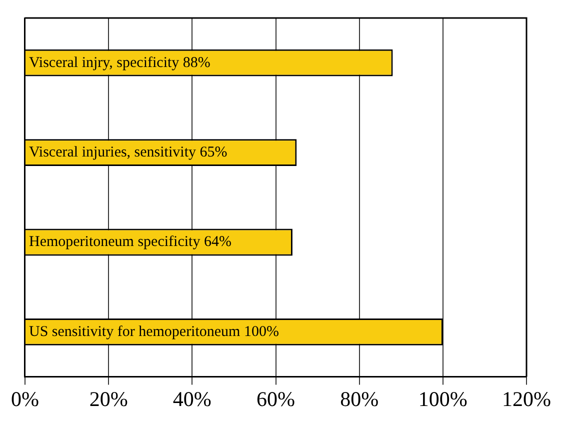  What do you see at coordinates (359, 398) in the screenshot?
I see `x-tick-label: 80%` at bounding box center [359, 398].